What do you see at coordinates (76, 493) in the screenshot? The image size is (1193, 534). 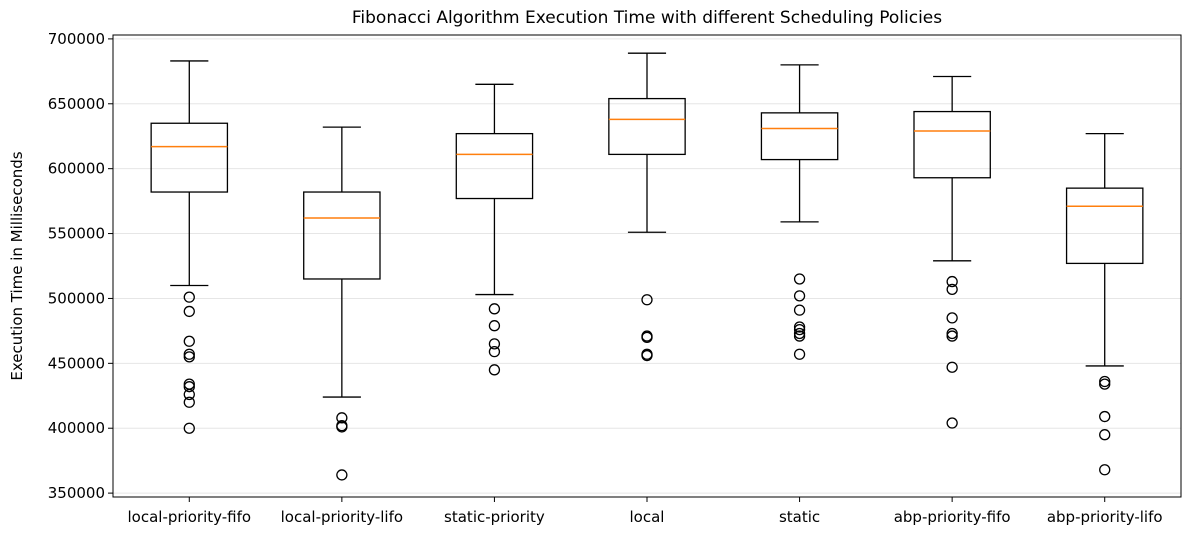 I see `y-tick-label: 350000` at bounding box center [76, 493].